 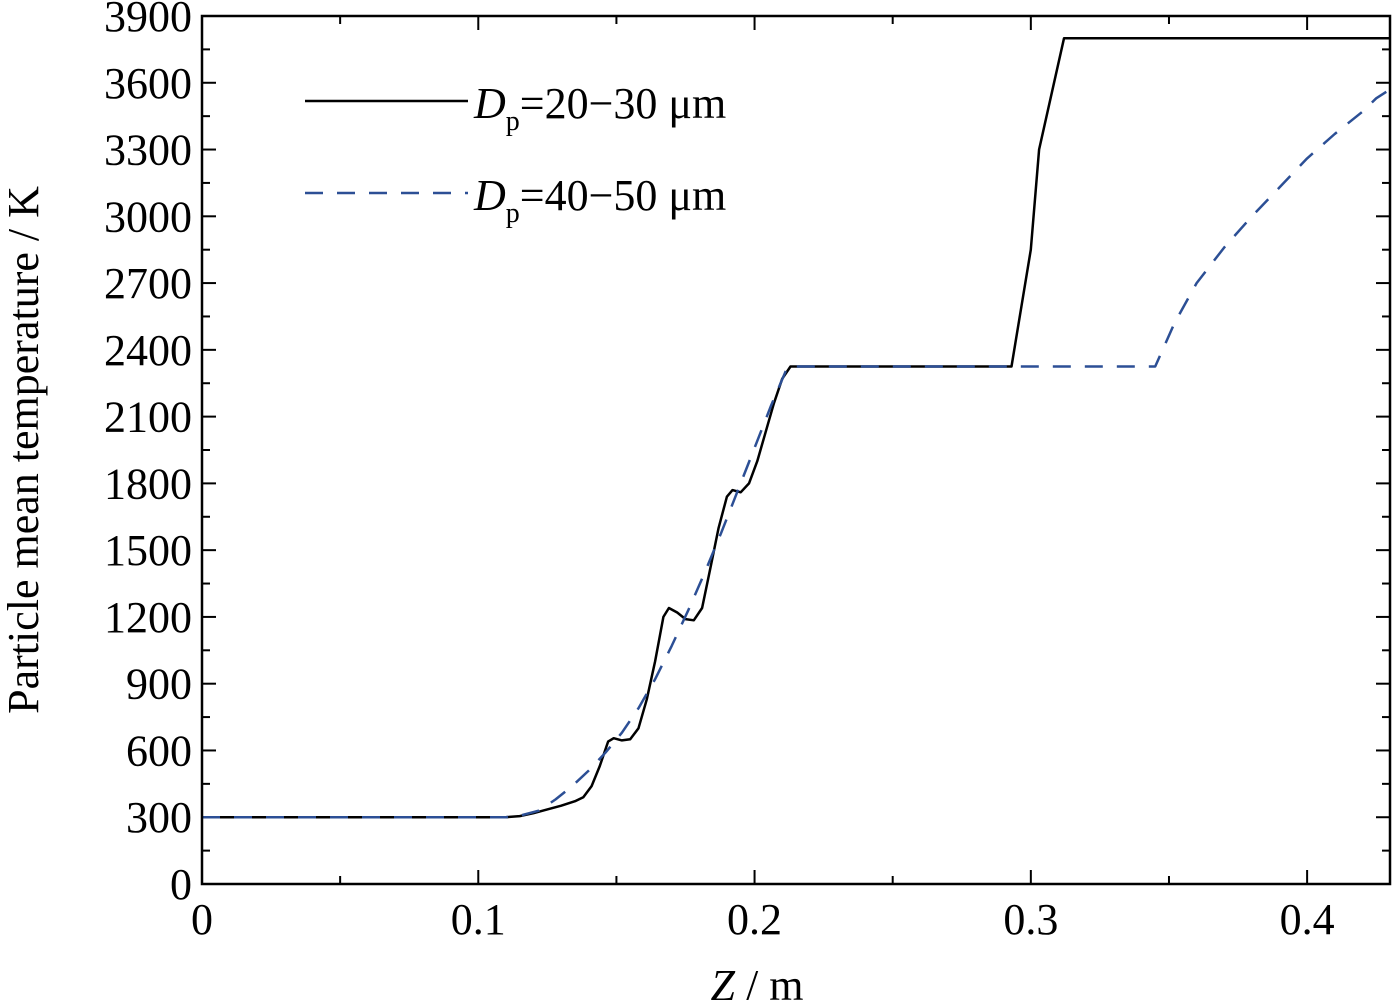 What do you see at coordinates (599, 200) in the screenshot?
I see `legend-label-series-2: Dp=40−50 μm` at bounding box center [599, 200].